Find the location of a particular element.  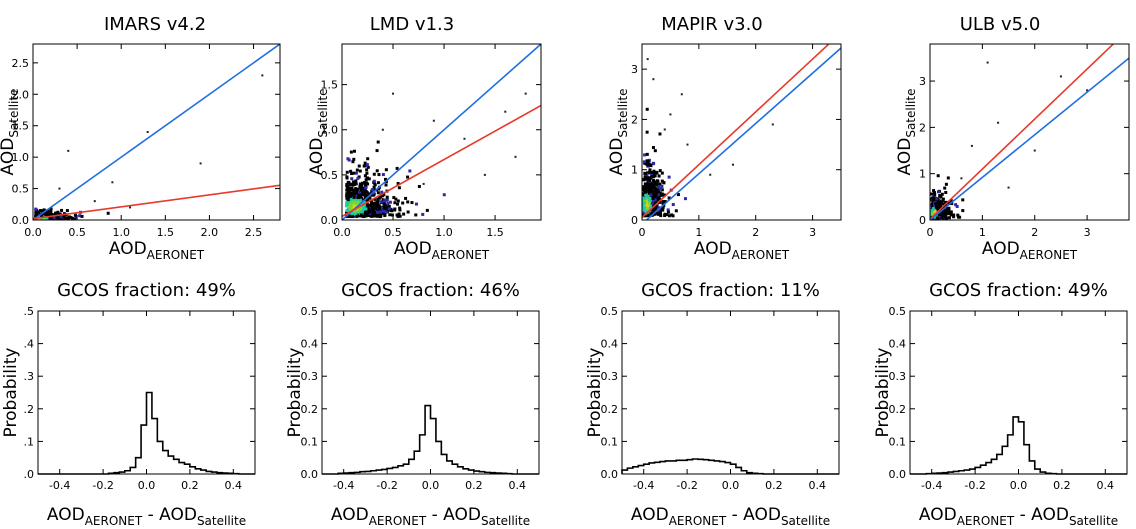

y-tick-label: .4 is located at coordinates (29, 344).